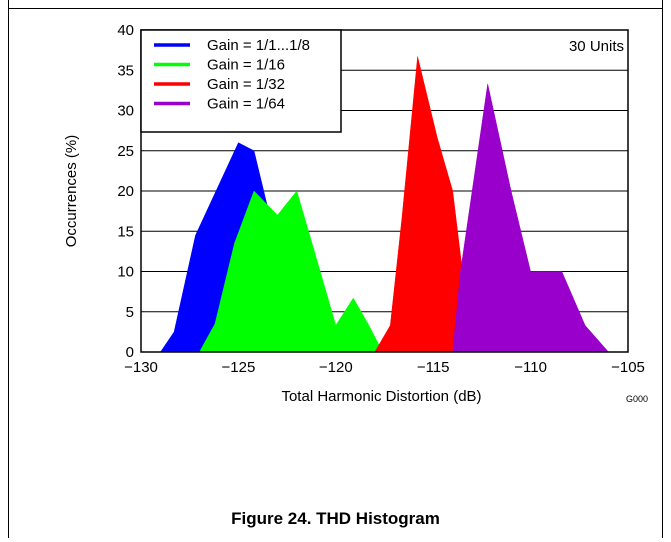 The image size is (671, 542). What do you see at coordinates (141, 367) in the screenshot?
I see `x-tick-label: −130` at bounding box center [141, 367].